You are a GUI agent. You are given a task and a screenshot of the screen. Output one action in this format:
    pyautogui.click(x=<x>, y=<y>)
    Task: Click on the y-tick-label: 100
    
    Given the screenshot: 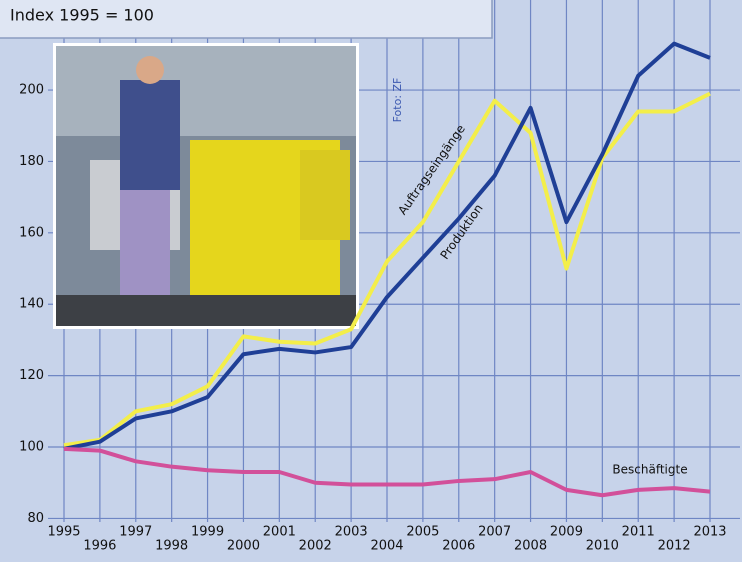 What is the action you would take?
    pyautogui.click(x=31, y=447)
    